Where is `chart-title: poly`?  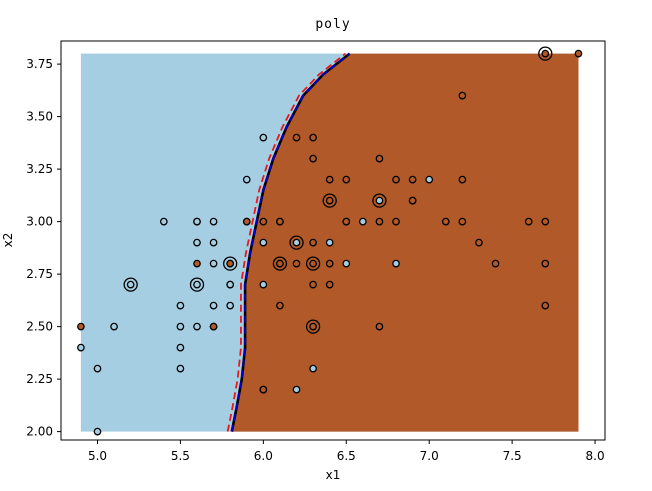
chart-title: poly is located at coordinates (332, 24).